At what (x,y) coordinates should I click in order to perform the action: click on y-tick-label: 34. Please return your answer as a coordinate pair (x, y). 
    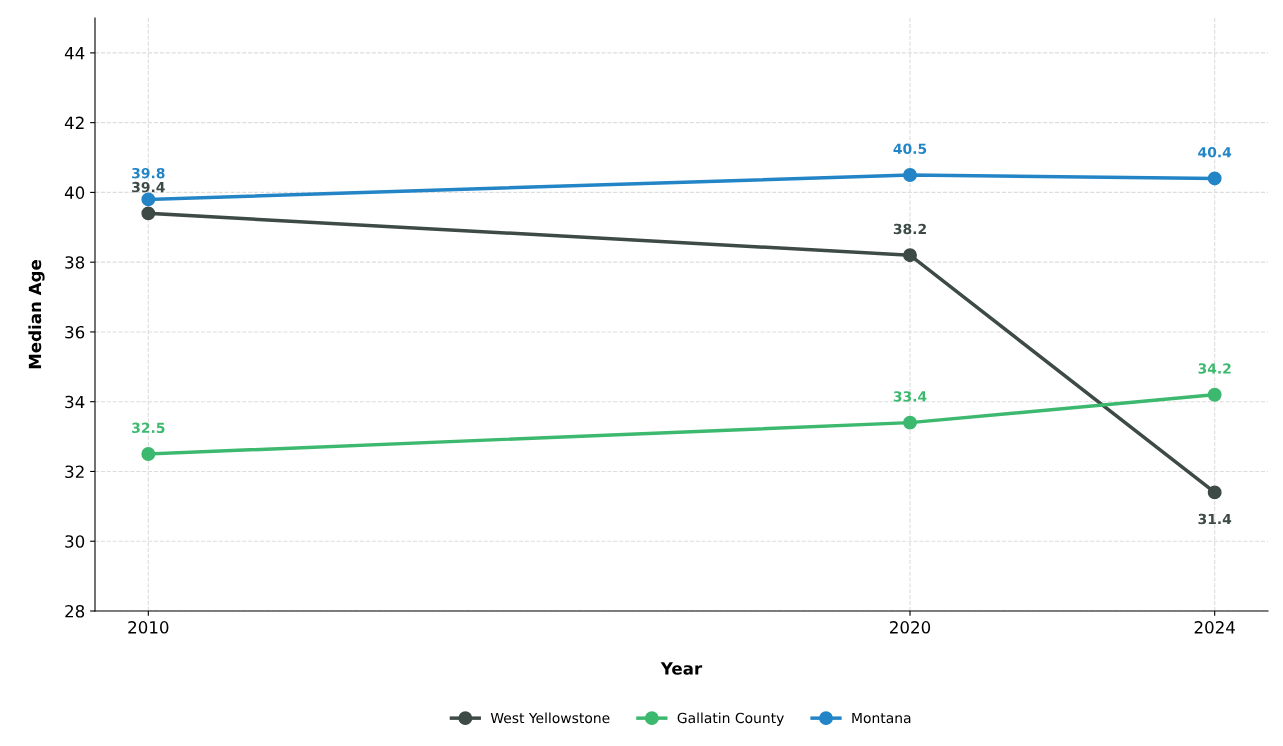
    Looking at the image, I should click on (75, 402).